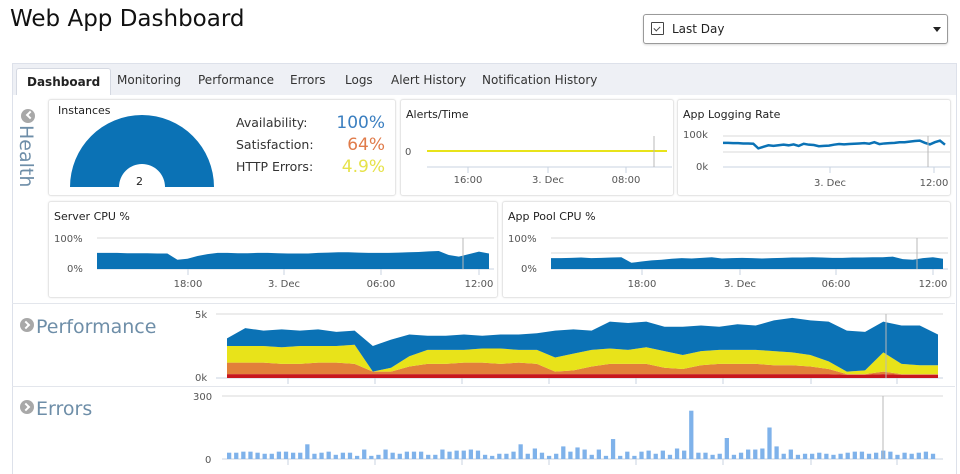  What do you see at coordinates (795, 29) in the screenshot?
I see `time-range-dropdown: Last Day` at bounding box center [795, 29].